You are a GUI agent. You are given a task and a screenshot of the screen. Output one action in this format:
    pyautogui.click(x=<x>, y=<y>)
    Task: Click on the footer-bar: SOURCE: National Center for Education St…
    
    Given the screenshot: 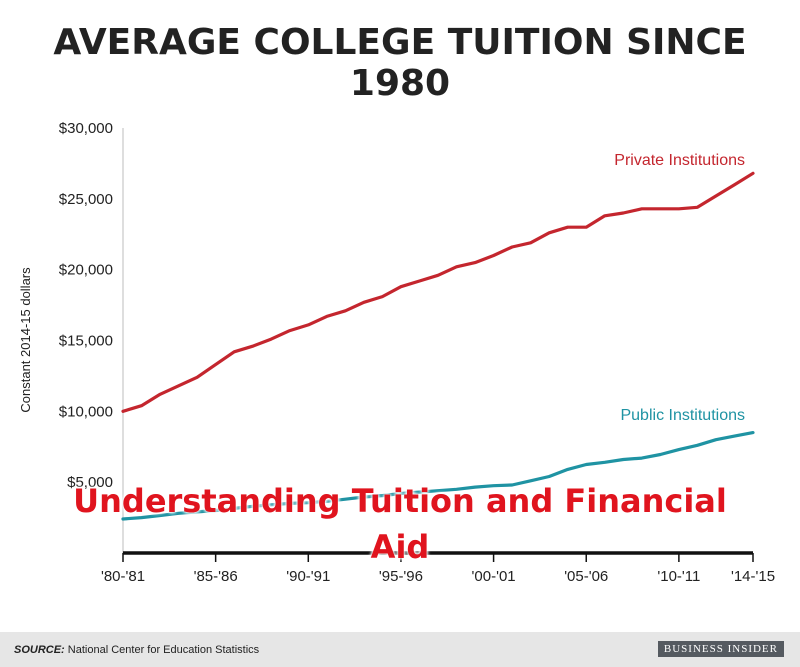 What is the action you would take?
    pyautogui.click(x=400, y=649)
    